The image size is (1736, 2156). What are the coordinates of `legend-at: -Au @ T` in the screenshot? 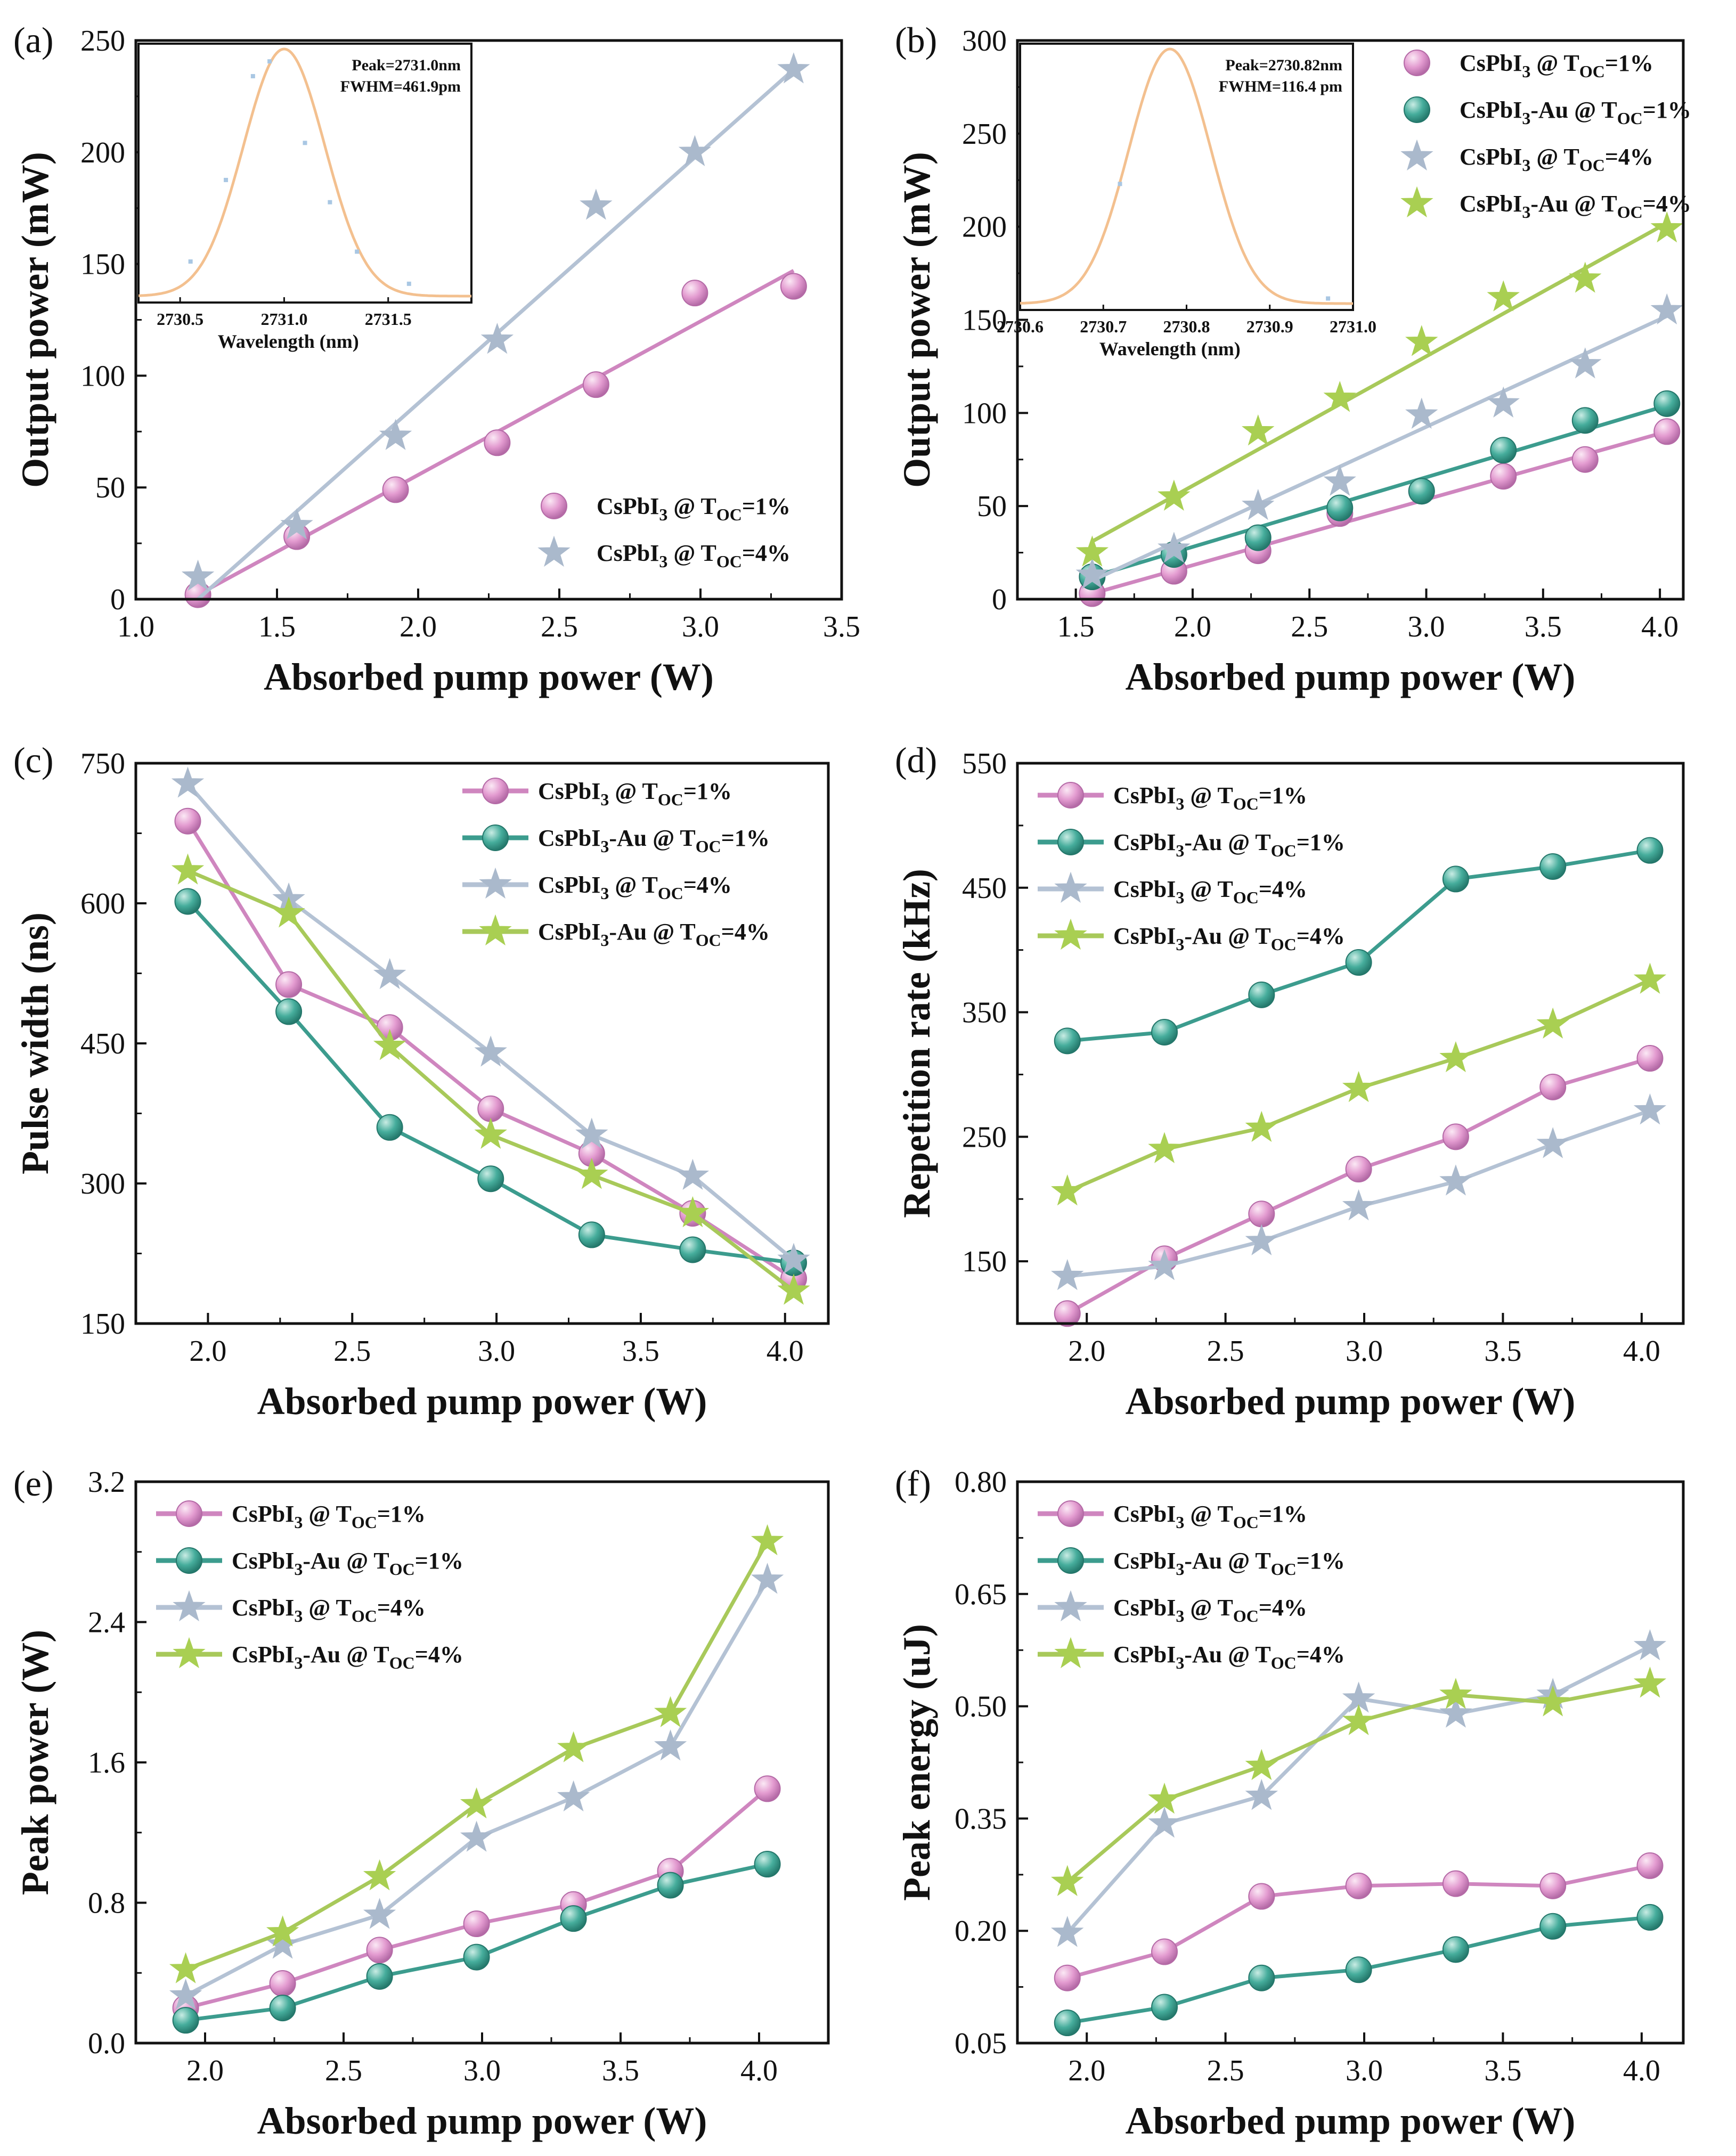 It's located at (1227, 1655).